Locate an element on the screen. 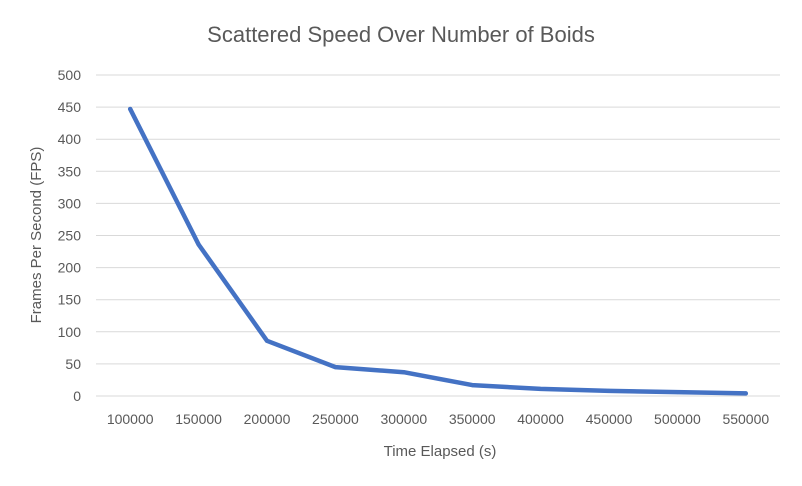 This screenshot has height=486, width=802. x-tick-label: 250000 is located at coordinates (335, 419).